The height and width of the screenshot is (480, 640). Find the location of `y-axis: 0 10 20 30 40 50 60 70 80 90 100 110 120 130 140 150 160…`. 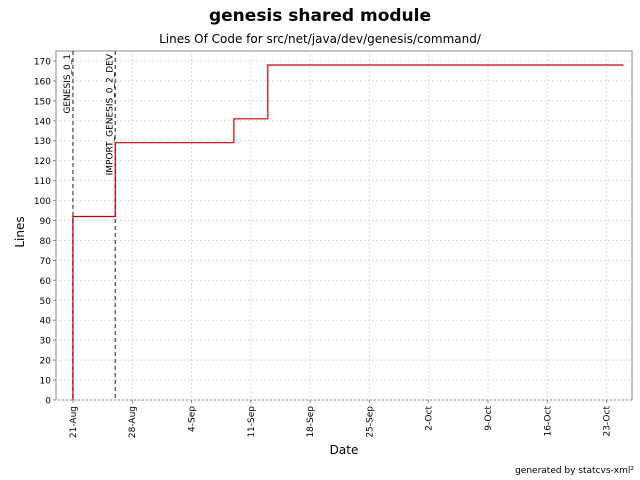

y-axis: 0 10 20 30 40 50 60 70 80 90 100 110 120 130 140 150 160… is located at coordinates (45, 232).